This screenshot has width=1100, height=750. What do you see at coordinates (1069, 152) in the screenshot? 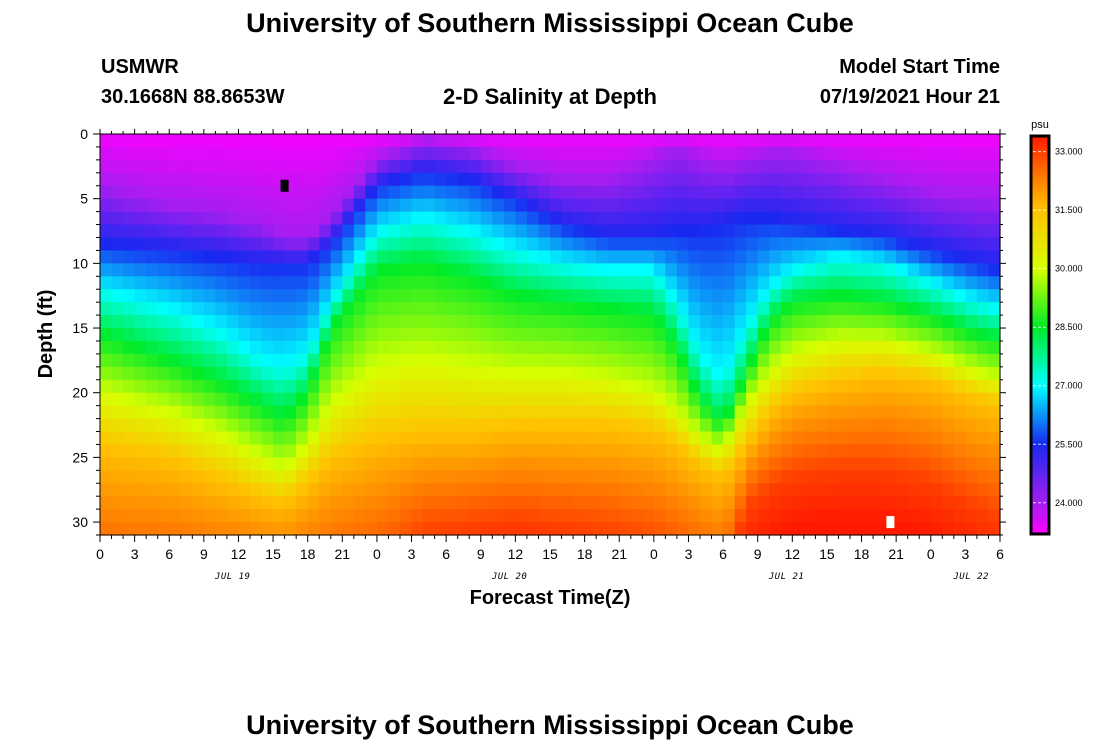
I see `colorbar-tick-label: 33.000` at bounding box center [1069, 152].